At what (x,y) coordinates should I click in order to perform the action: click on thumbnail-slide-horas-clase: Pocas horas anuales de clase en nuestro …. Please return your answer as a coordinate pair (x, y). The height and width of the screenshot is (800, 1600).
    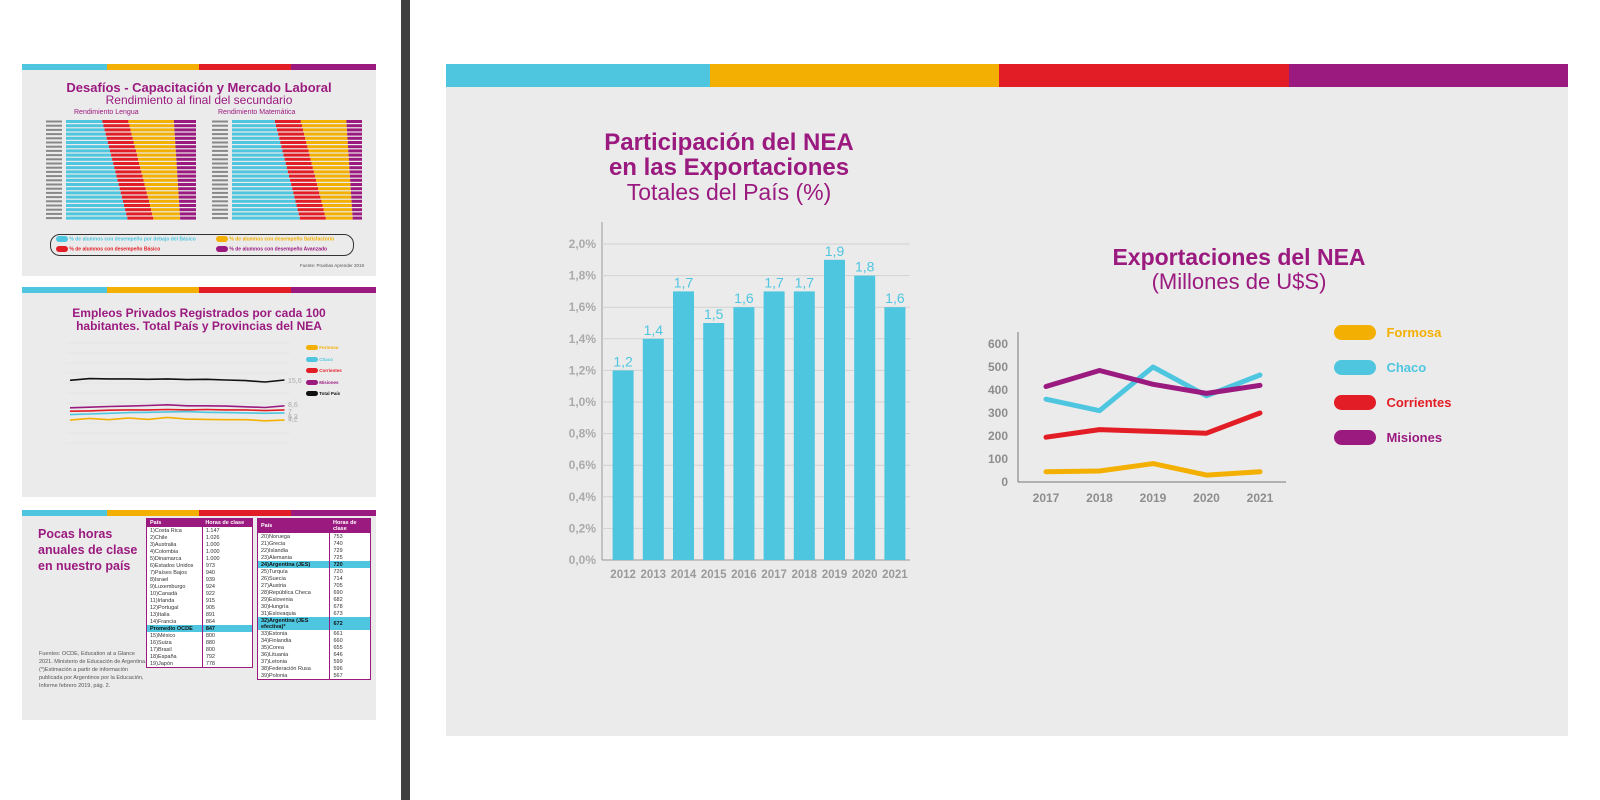
    Looking at the image, I should click on (199, 615).